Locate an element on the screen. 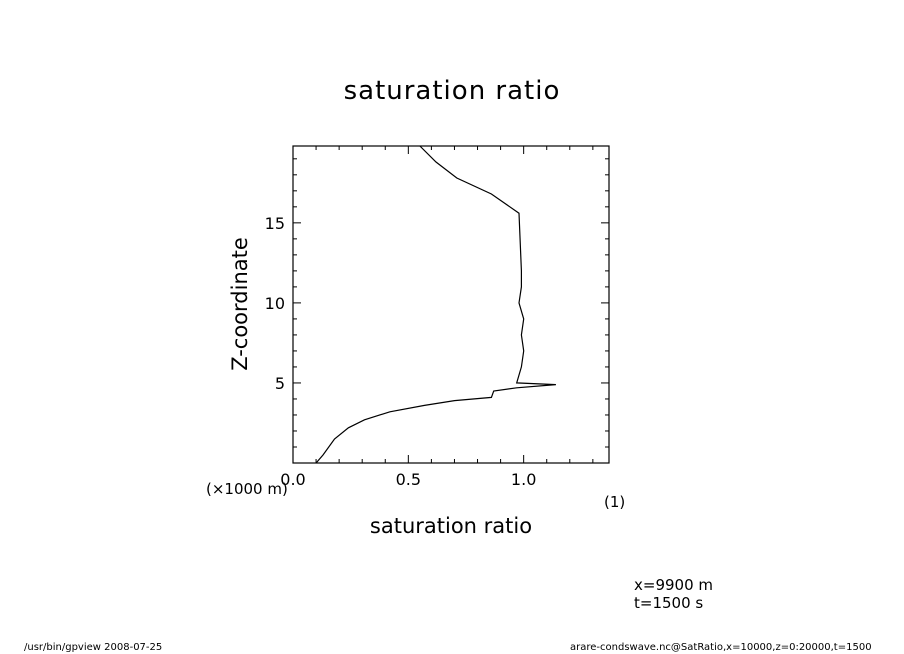 The height and width of the screenshot is (654, 904). x-tick-label: 1.0 is located at coordinates (523, 479).